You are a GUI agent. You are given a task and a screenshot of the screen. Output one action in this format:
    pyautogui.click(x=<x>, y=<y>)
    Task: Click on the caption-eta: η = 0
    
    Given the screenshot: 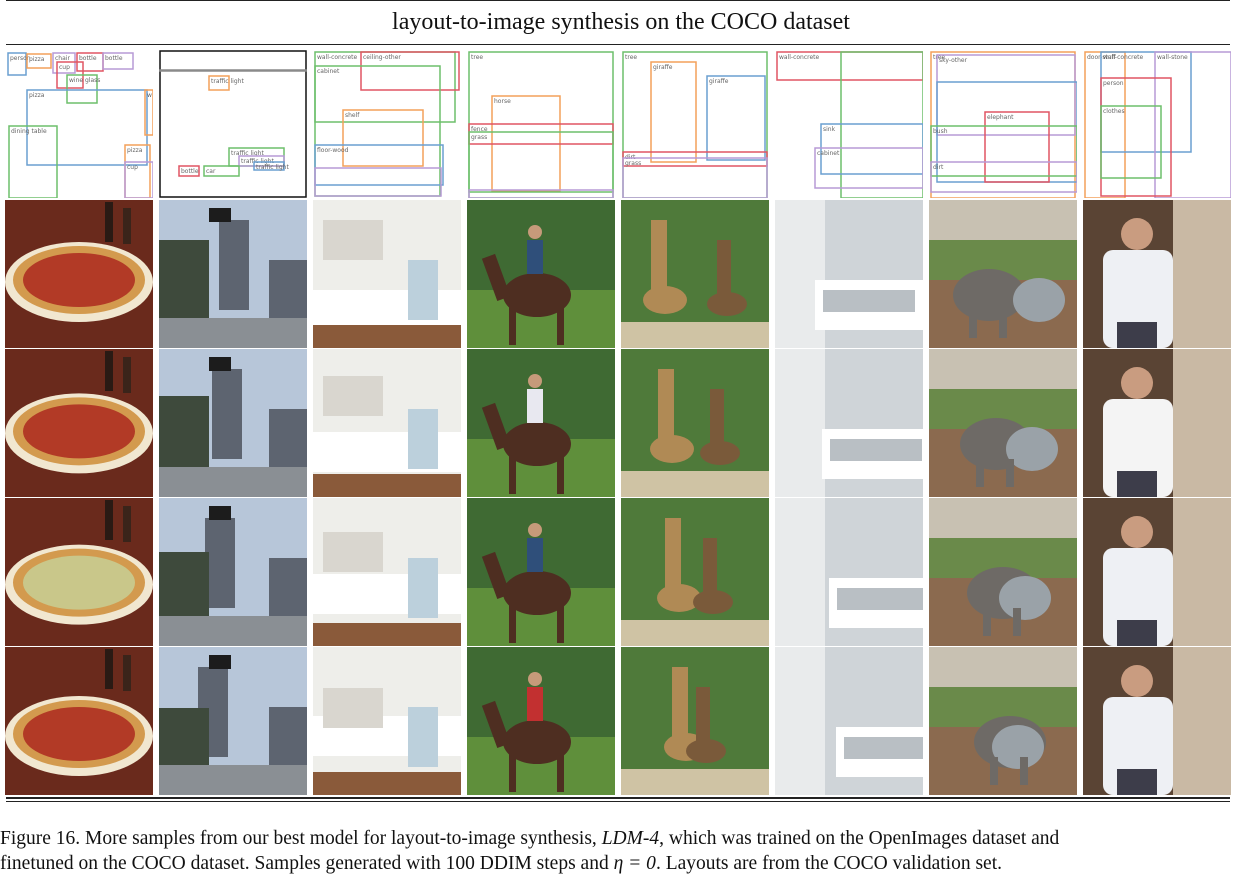 What is the action you would take?
    pyautogui.click(x=634, y=863)
    